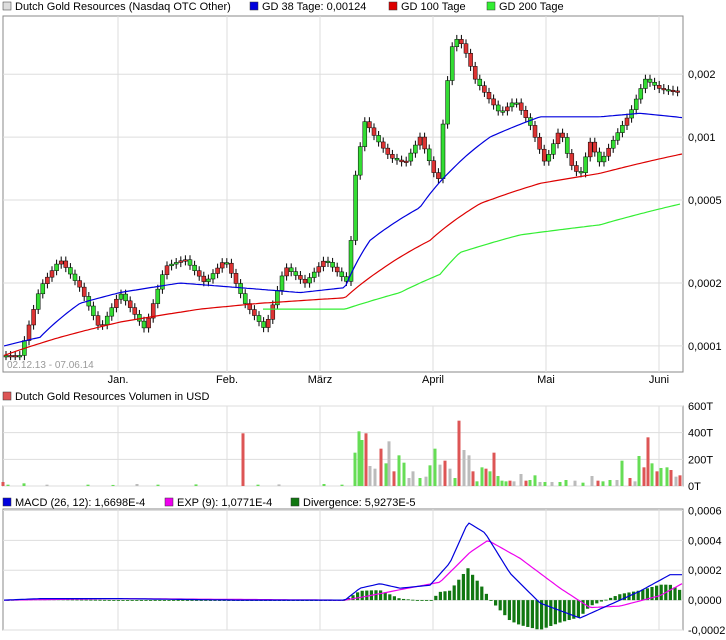  I want to click on date-range: 02.12.13 - 07.06.14, so click(50, 365).